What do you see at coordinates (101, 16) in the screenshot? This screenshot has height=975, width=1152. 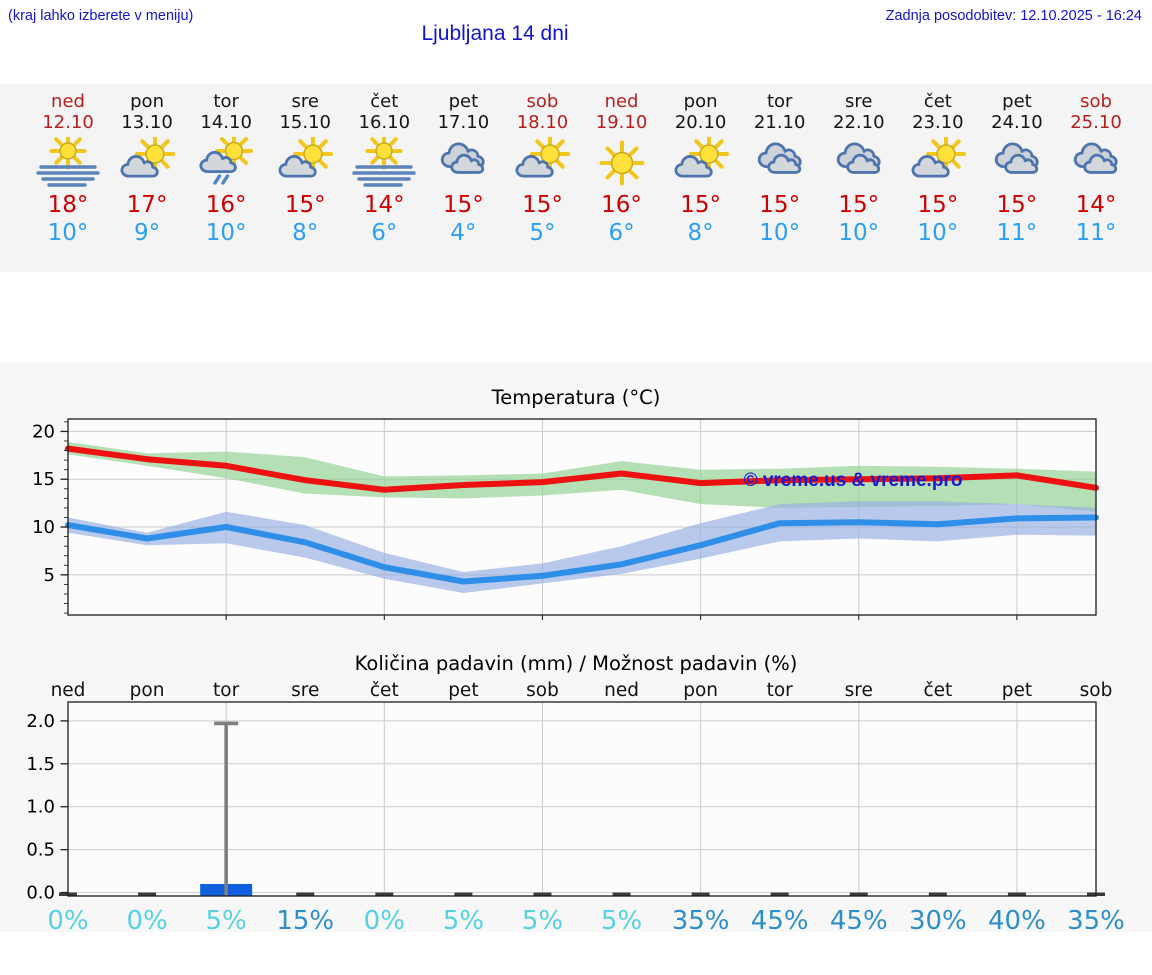 I see `menu-hint: (kraj lahko izberete v meniju)` at bounding box center [101, 16].